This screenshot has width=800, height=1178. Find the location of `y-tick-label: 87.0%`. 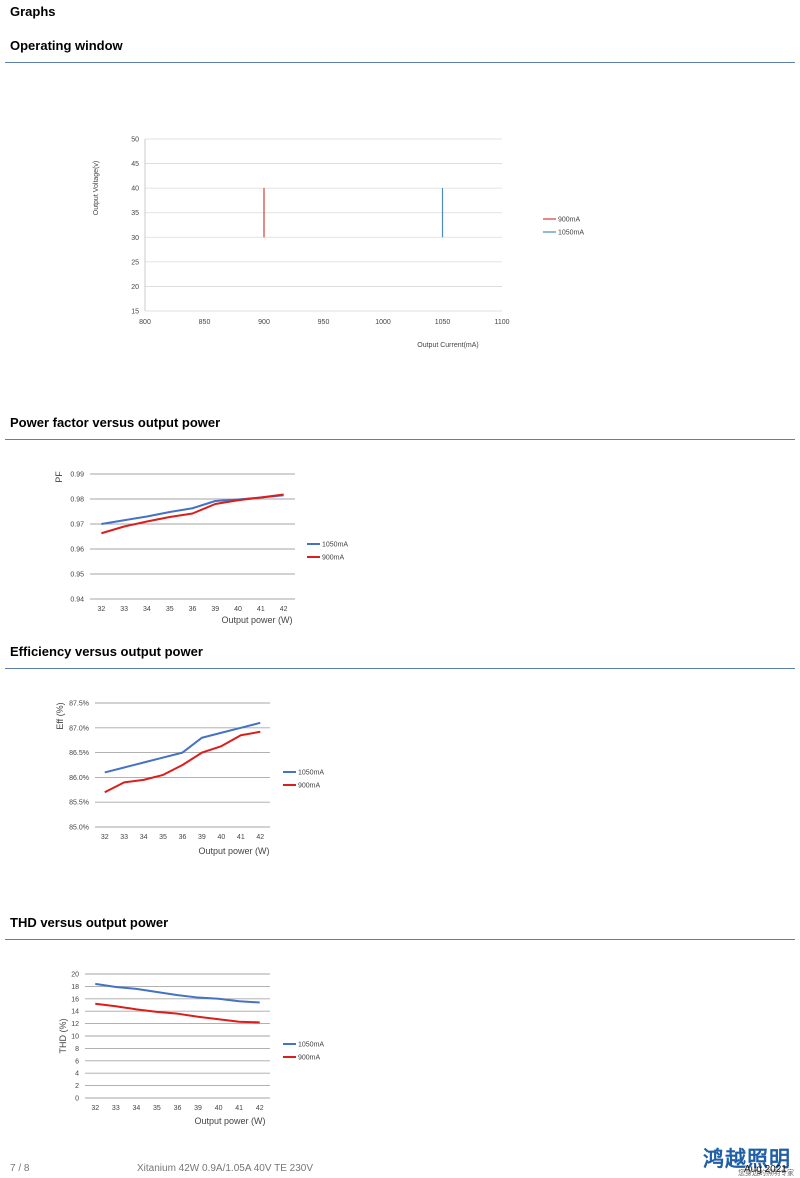

y-tick-label: 87.0% is located at coordinates (79, 728).